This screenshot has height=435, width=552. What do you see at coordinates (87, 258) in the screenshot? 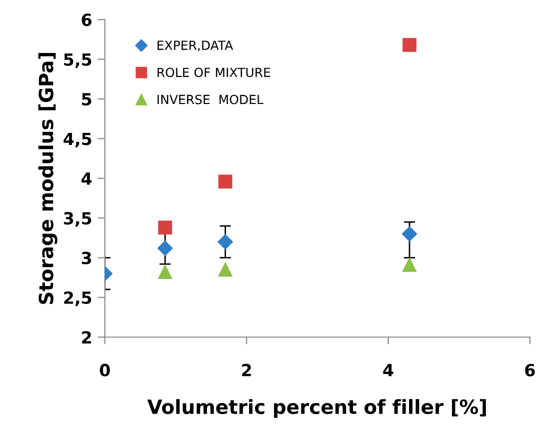
I see `y-tick-label: 3` at bounding box center [87, 258].